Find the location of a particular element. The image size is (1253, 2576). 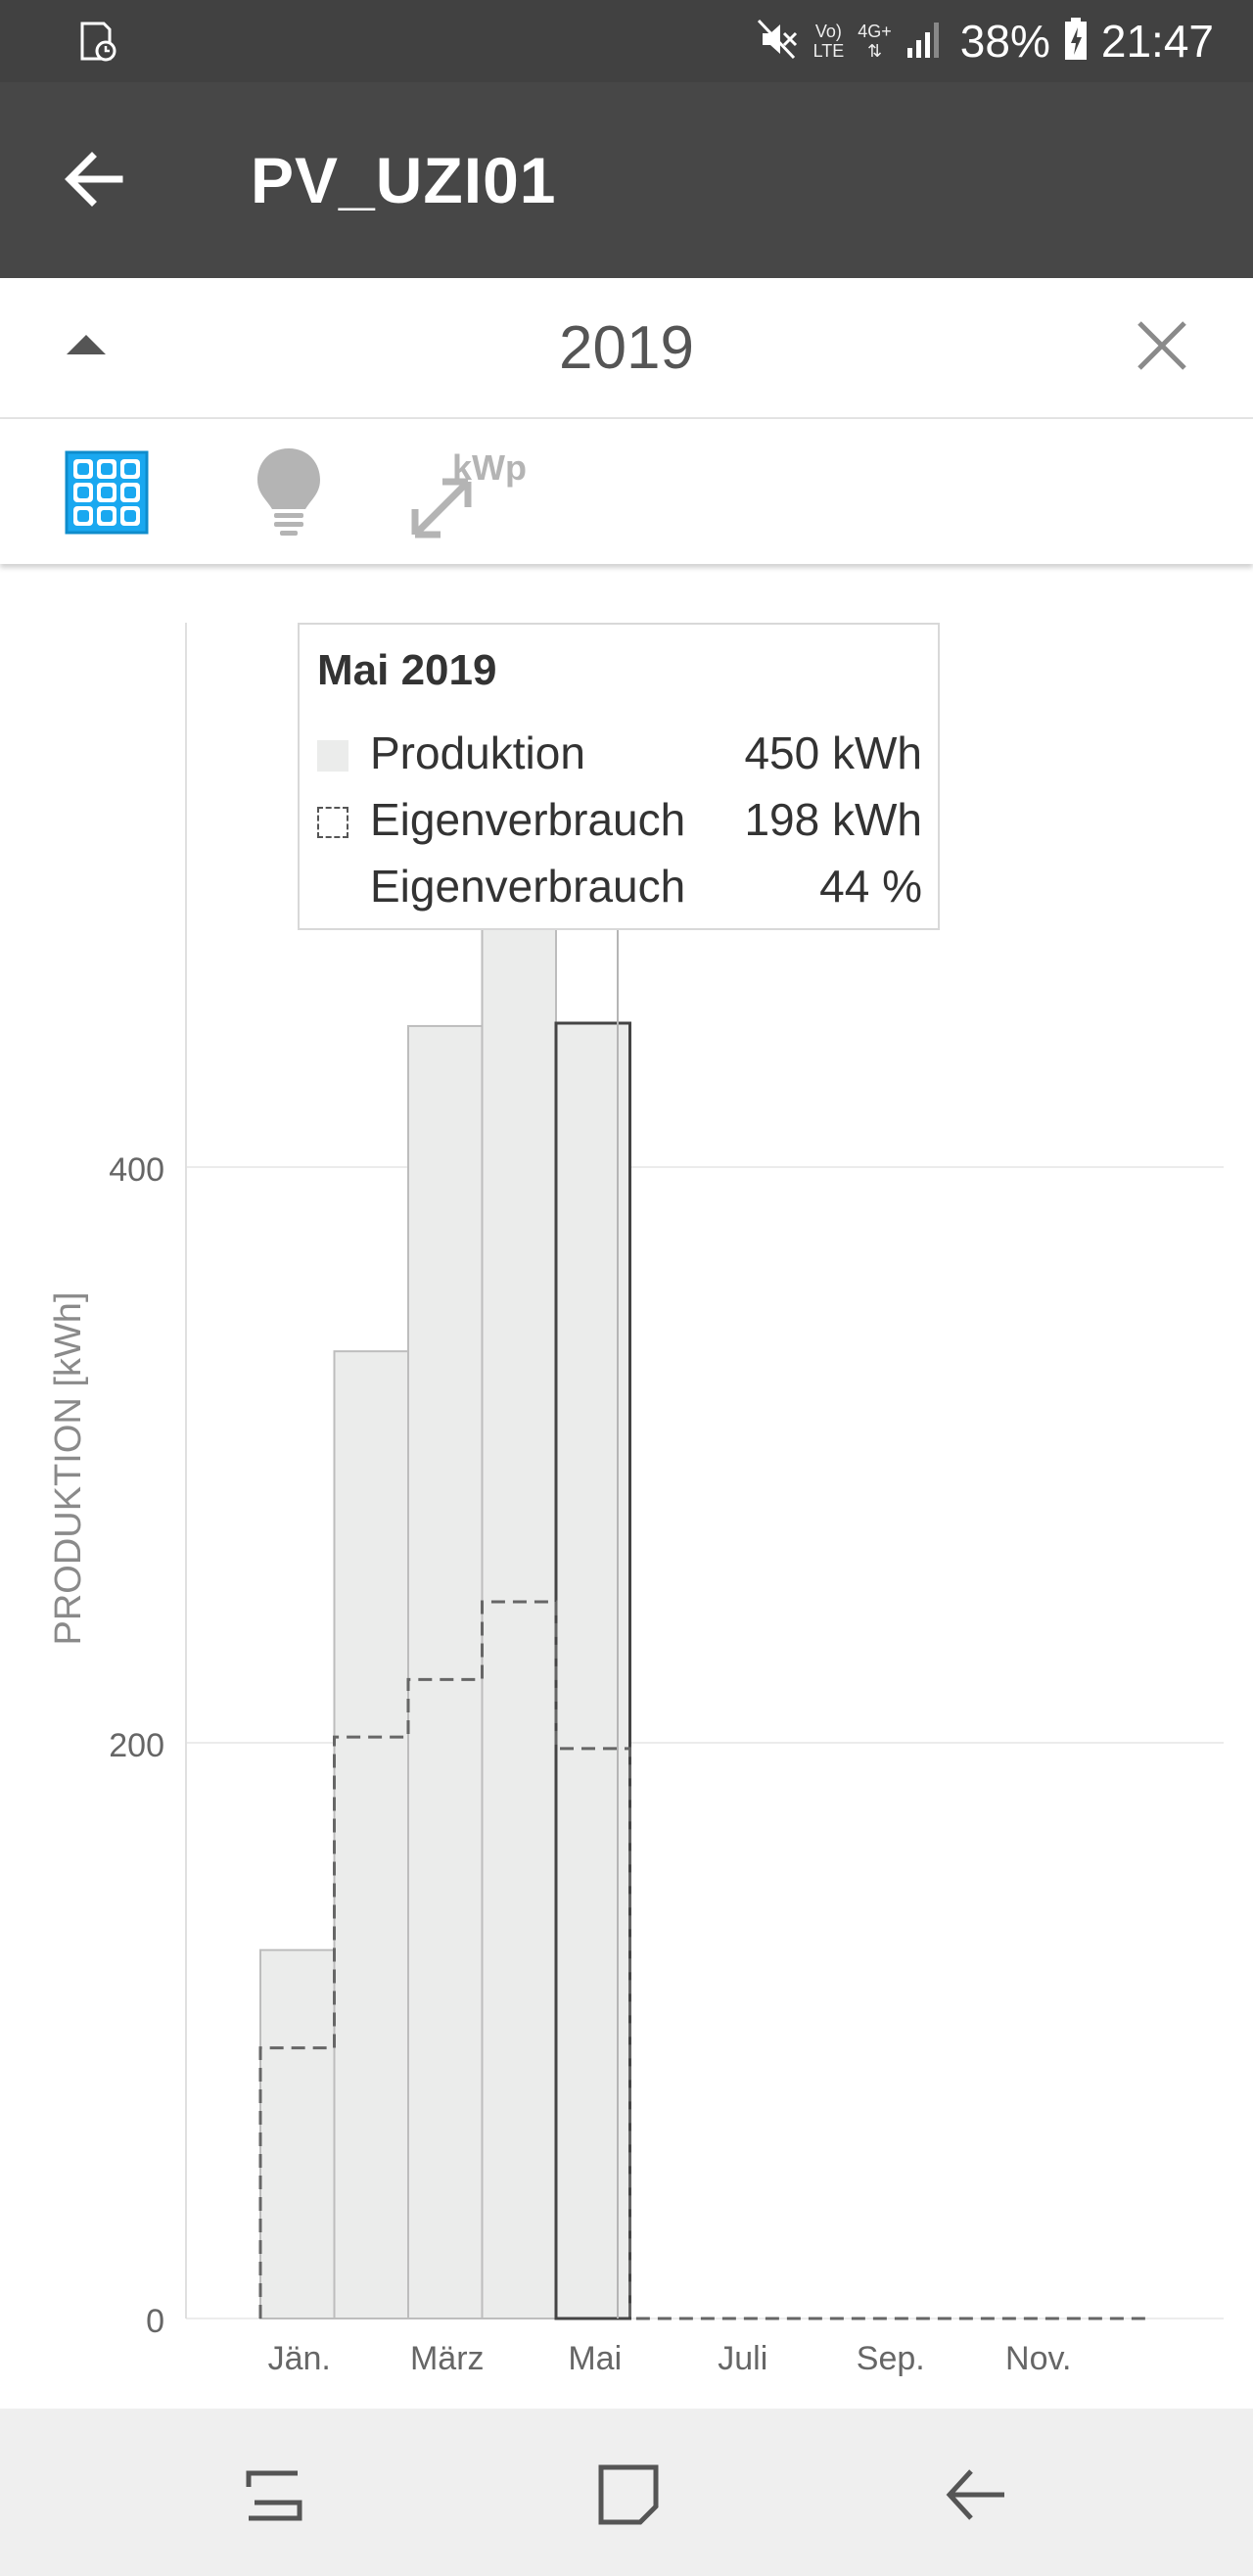

production-swatch is located at coordinates (332, 756).